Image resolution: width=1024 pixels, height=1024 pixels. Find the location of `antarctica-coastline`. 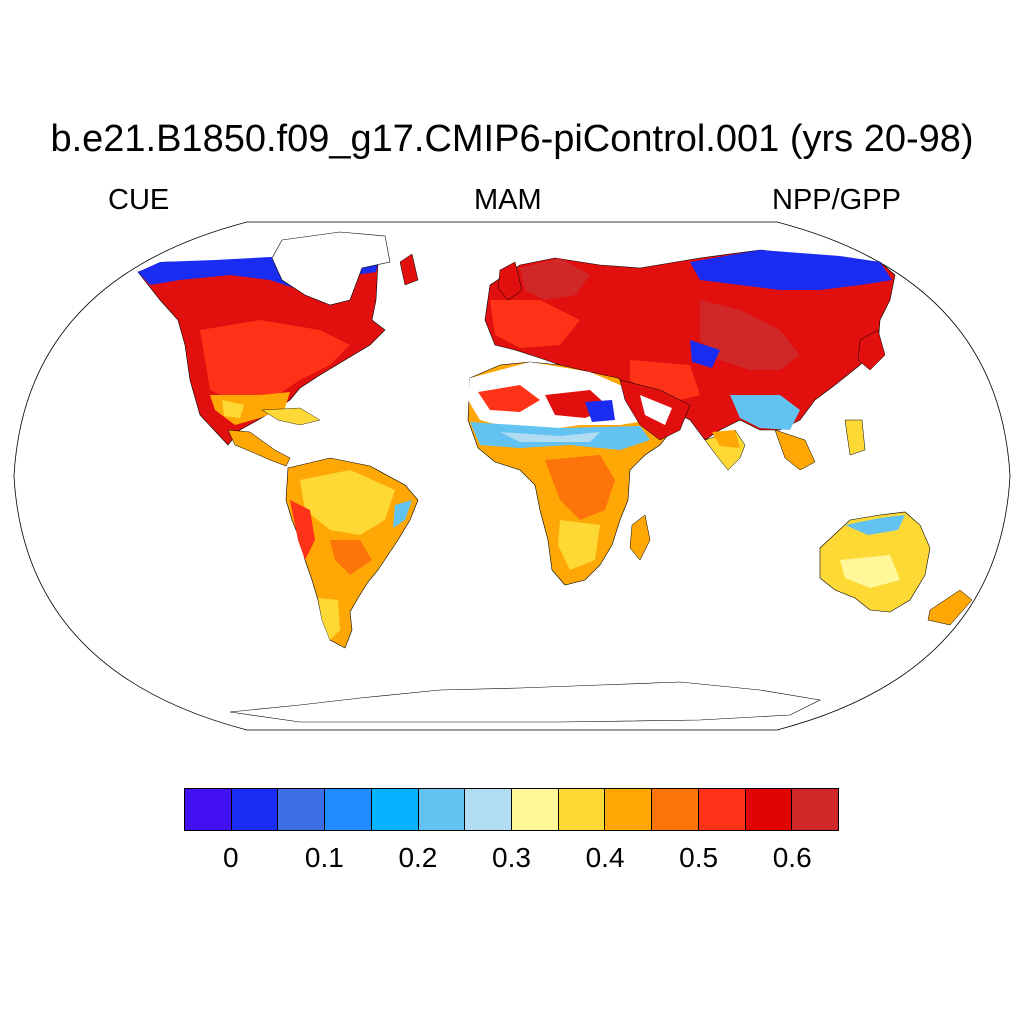

antarctica-coastline is located at coordinates (525, 702).